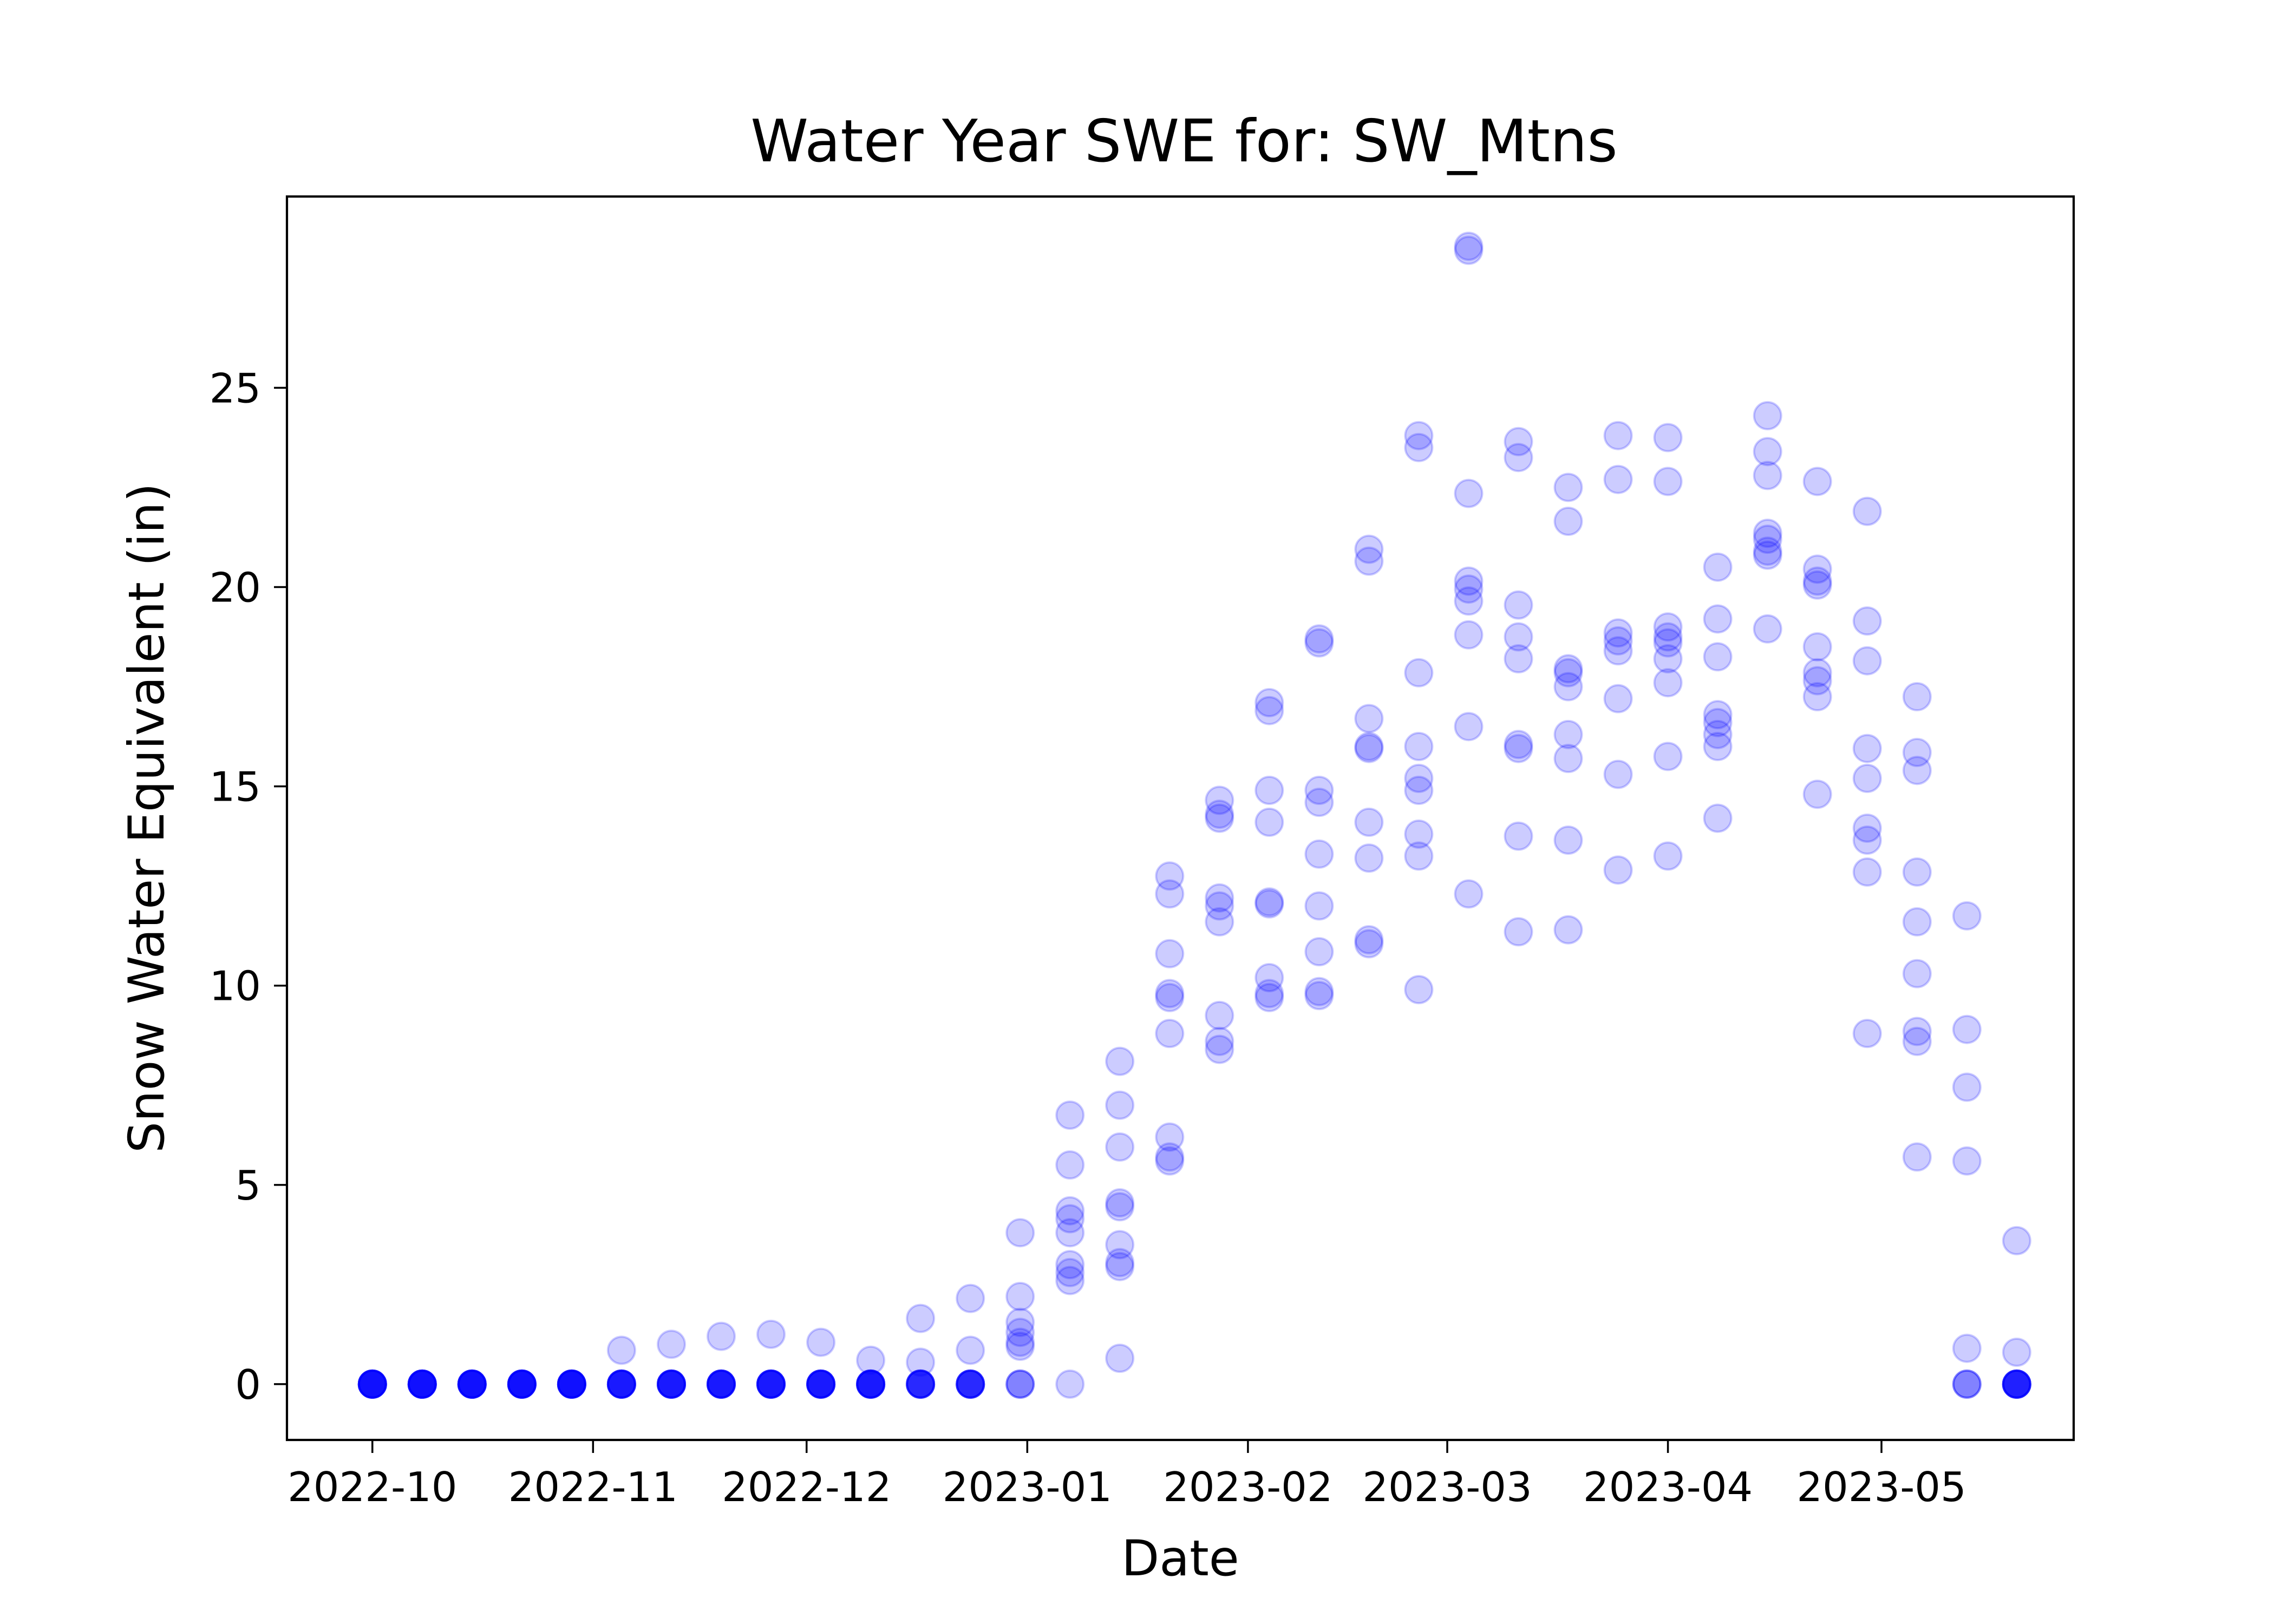 The image size is (2274, 1624). What do you see at coordinates (1447, 1487) in the screenshot?
I see `x-tick-label: 2023-03` at bounding box center [1447, 1487].